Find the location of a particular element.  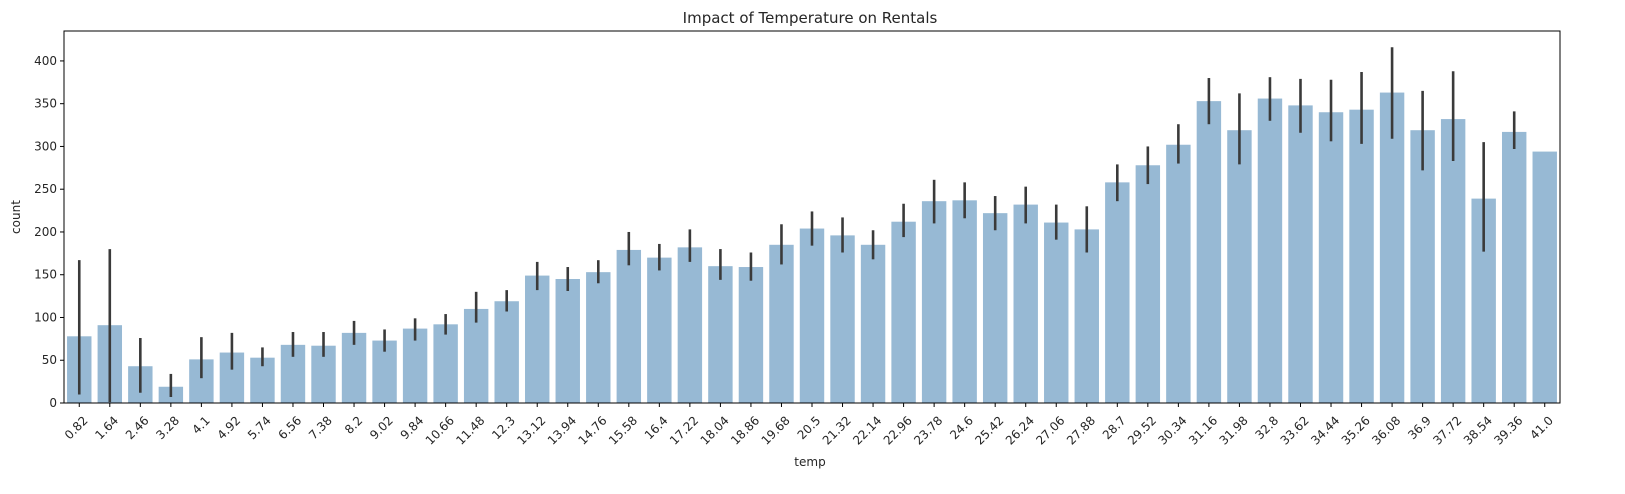

x-tick-label: 0.82 is located at coordinates (76, 427).